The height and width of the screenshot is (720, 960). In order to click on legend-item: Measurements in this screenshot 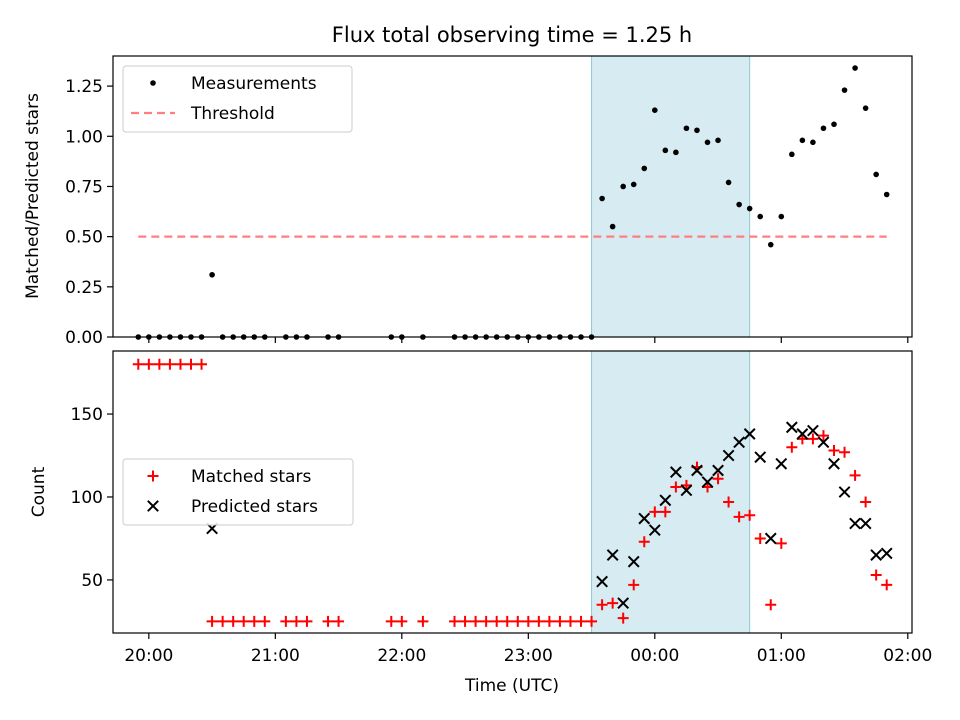, I will do `click(233, 84)`.